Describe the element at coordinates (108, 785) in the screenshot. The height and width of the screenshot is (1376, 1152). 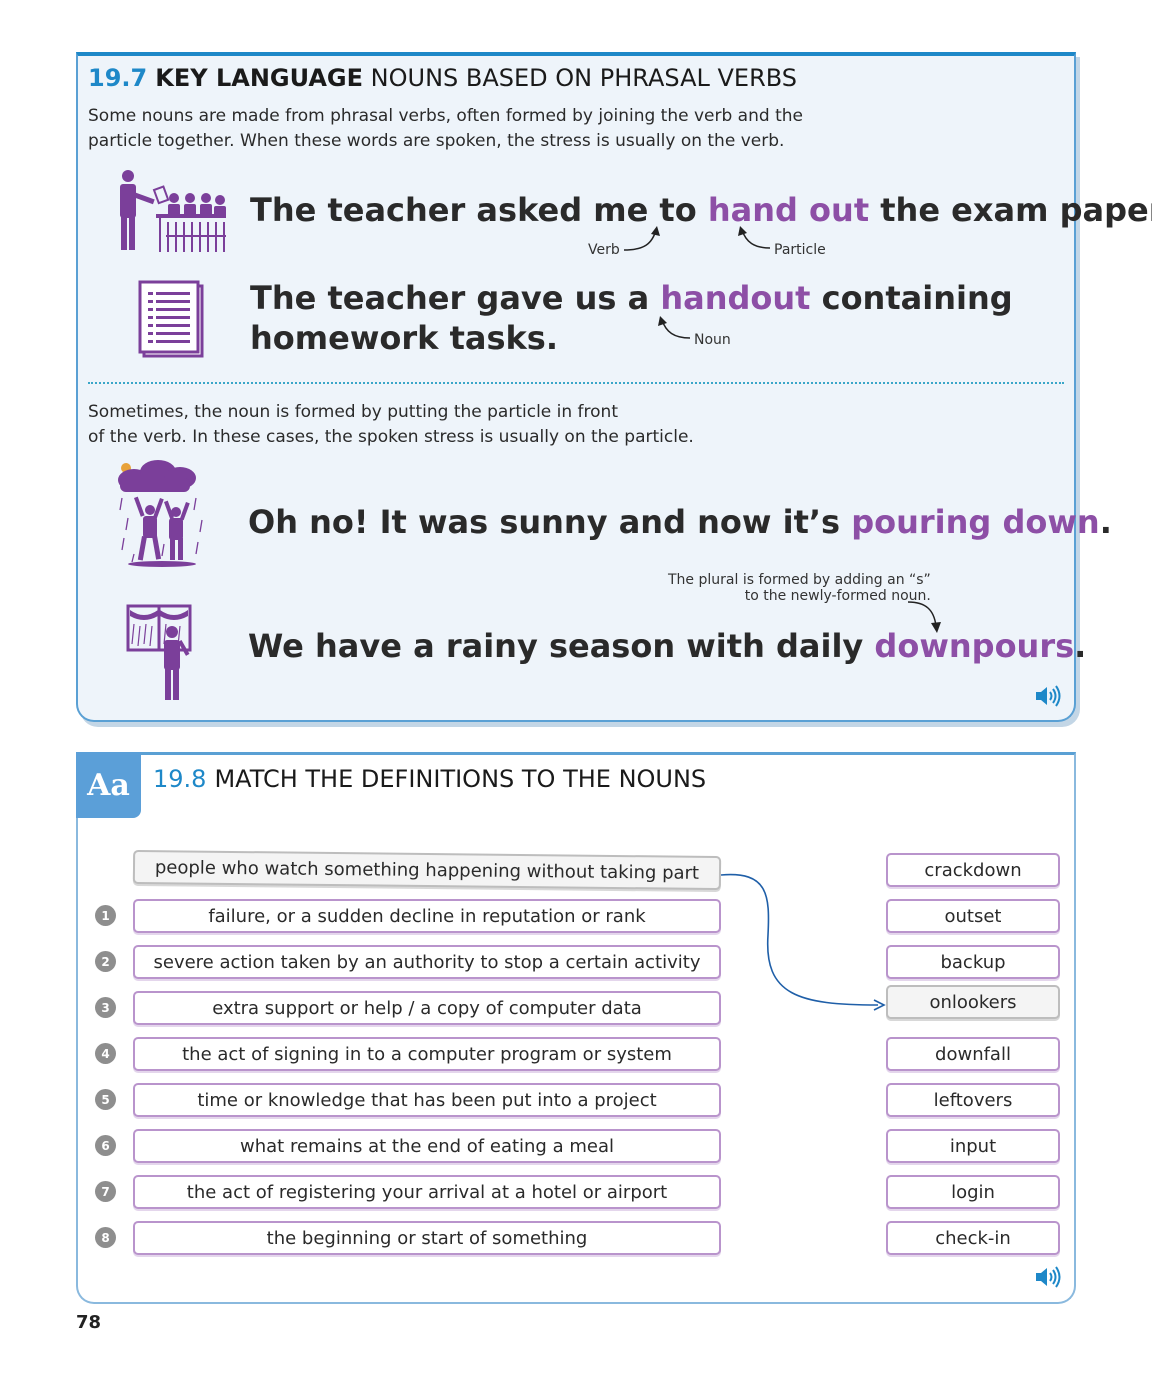
I see `vocabulary-tab-icon: Aa` at that location.